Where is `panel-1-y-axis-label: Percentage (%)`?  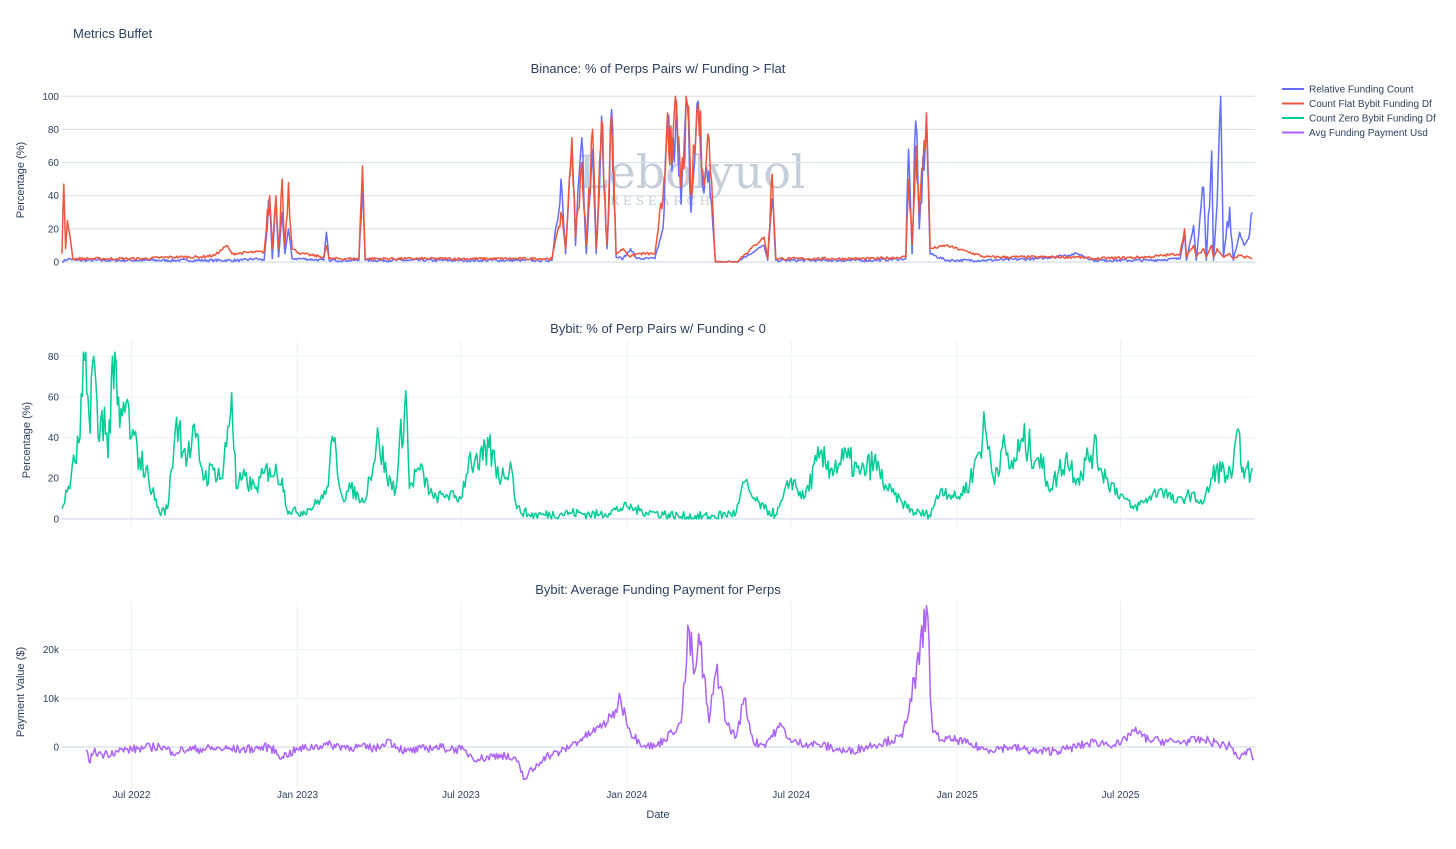
panel-1-y-axis-label: Percentage (%) is located at coordinates (21, 180).